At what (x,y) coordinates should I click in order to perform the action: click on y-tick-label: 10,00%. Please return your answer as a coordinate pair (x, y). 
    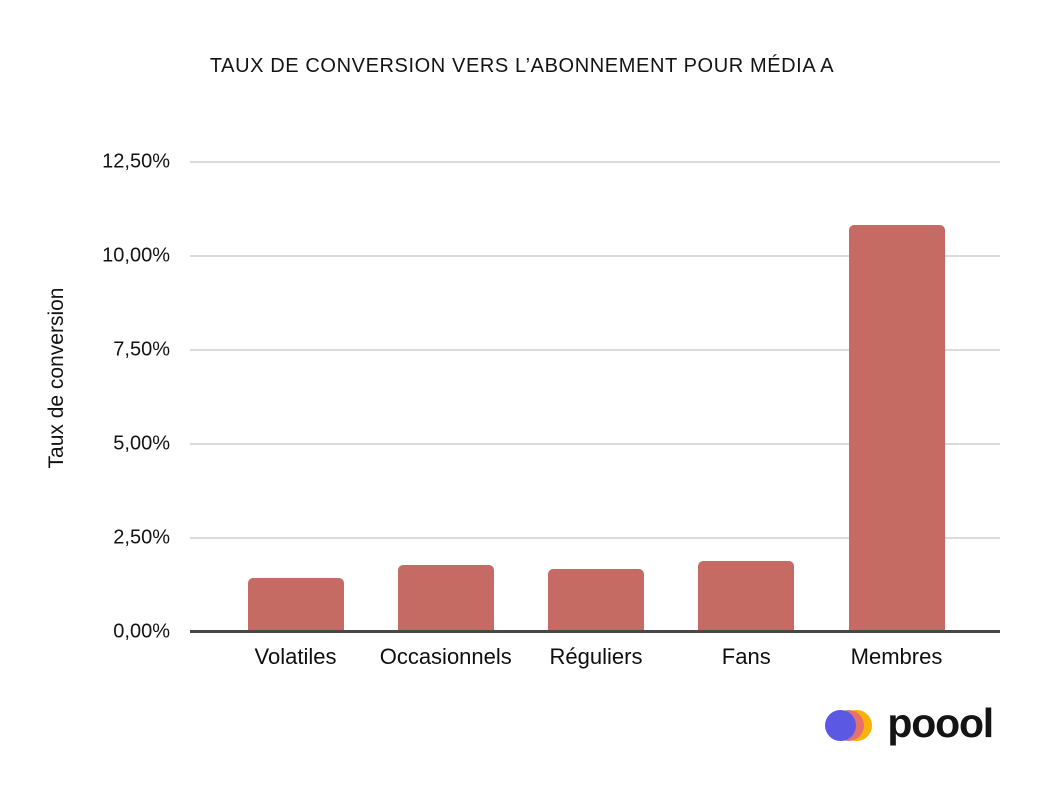
    Looking at the image, I should click on (136, 255).